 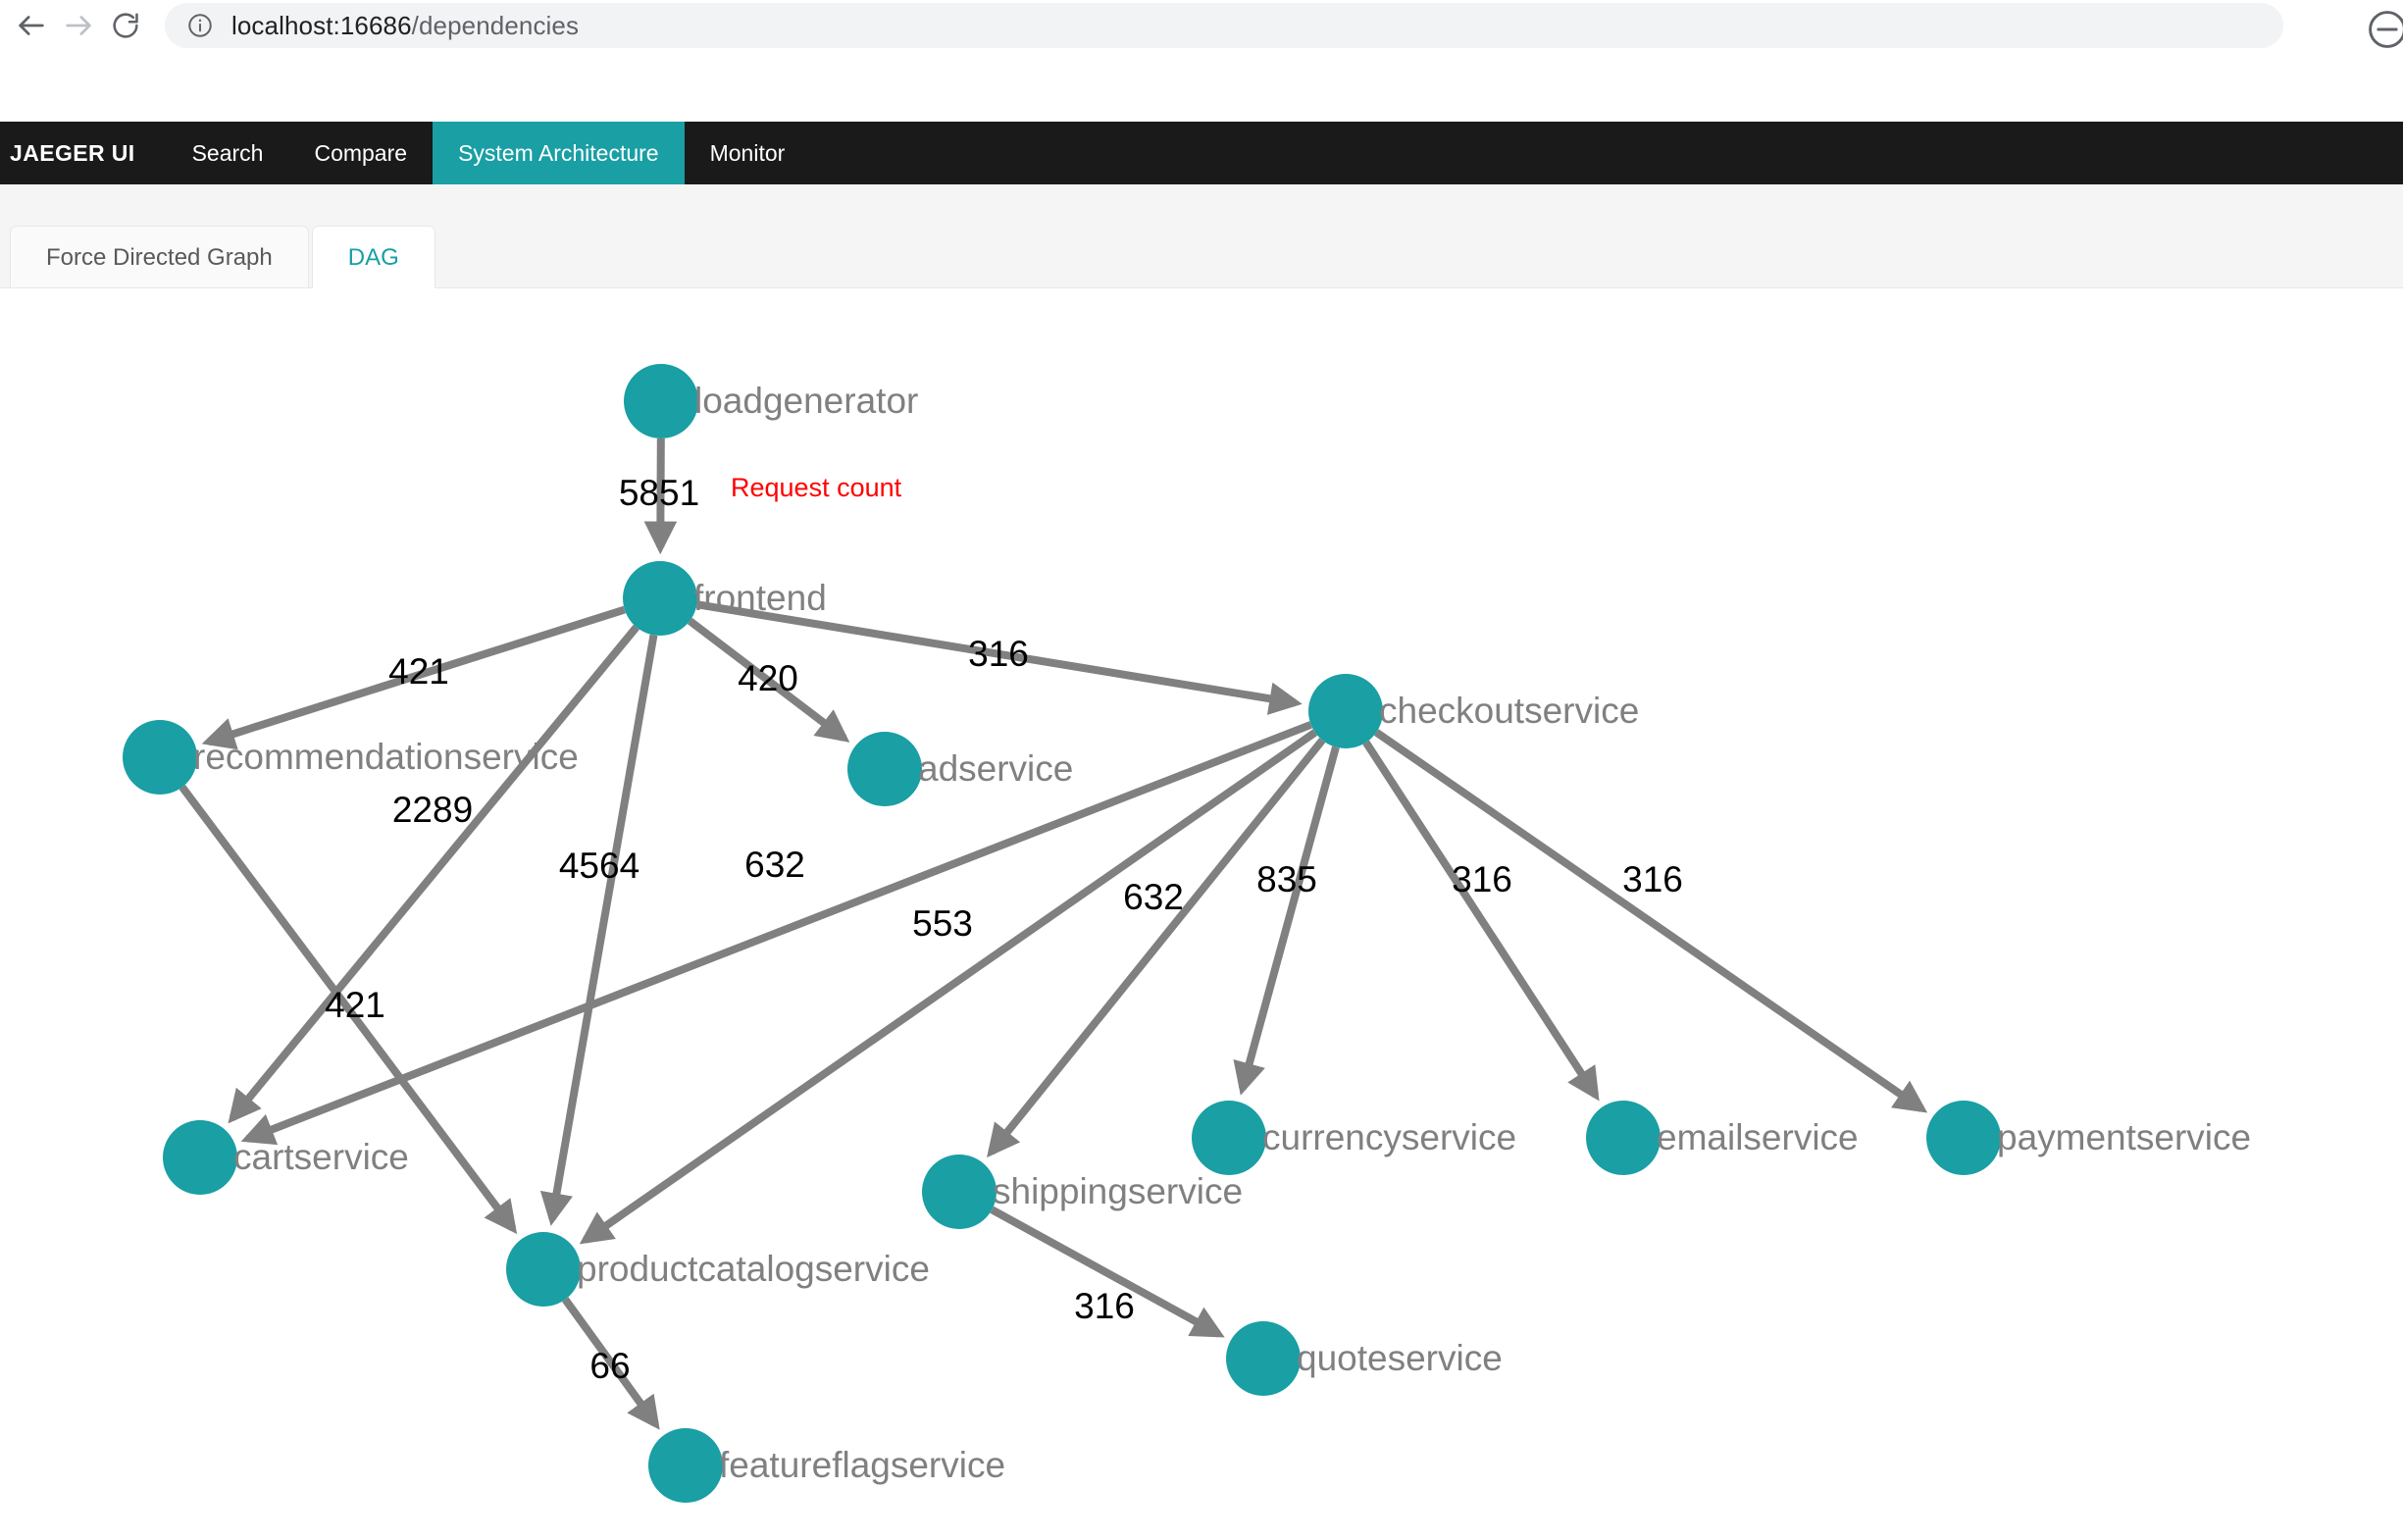 I want to click on back-arrow-icon, so click(x=31, y=25).